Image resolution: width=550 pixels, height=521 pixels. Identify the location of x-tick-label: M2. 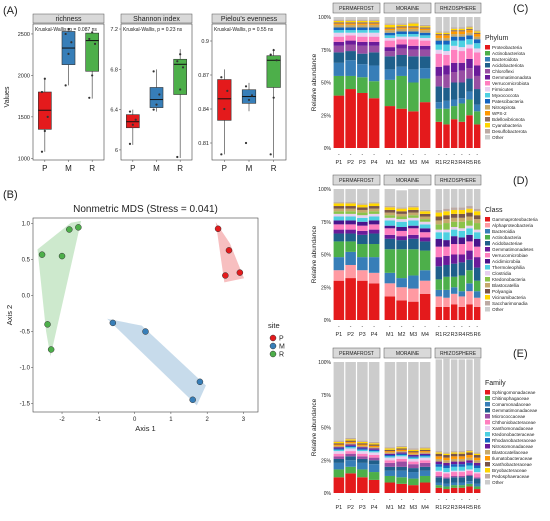
(402, 163).